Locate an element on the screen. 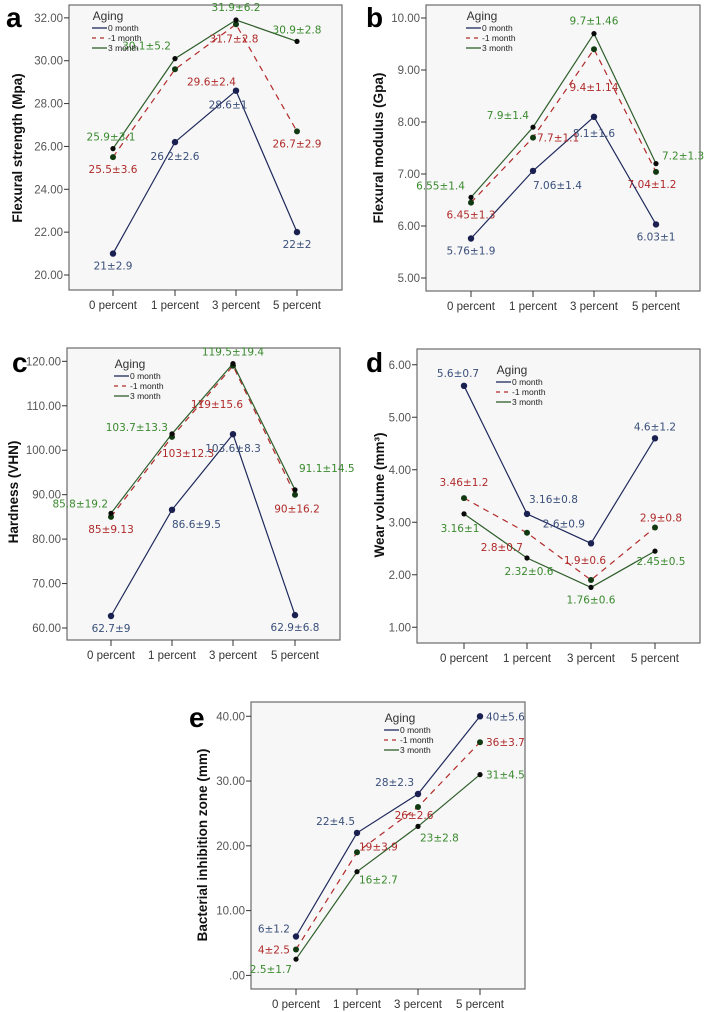  y-tick-label: 20.00 is located at coordinates (230, 847).